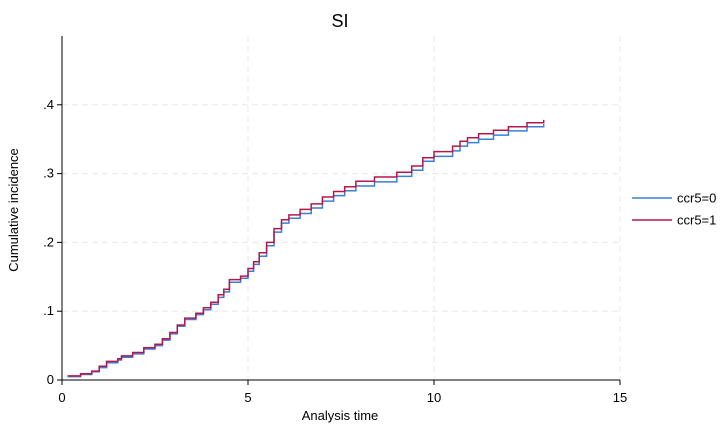 This screenshot has height=430, width=727. What do you see at coordinates (48, 104) in the screenshot?
I see `y-tick-label: .4` at bounding box center [48, 104].